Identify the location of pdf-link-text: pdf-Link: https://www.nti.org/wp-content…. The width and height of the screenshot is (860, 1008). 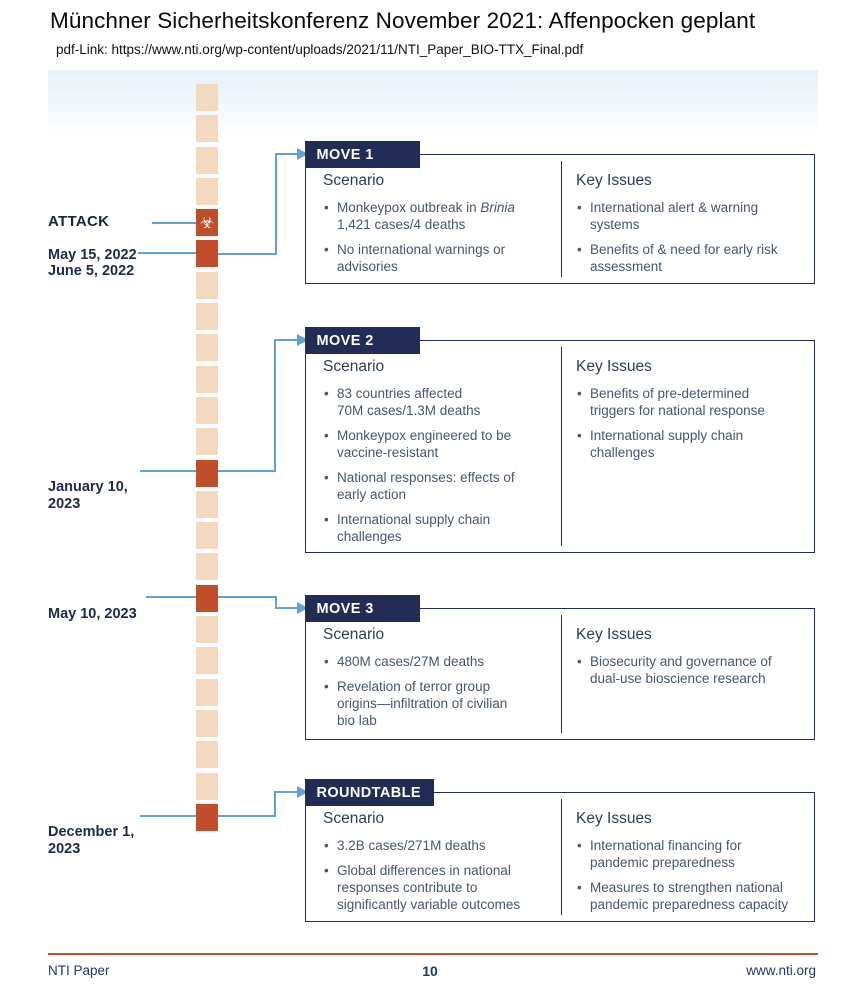
(320, 49).